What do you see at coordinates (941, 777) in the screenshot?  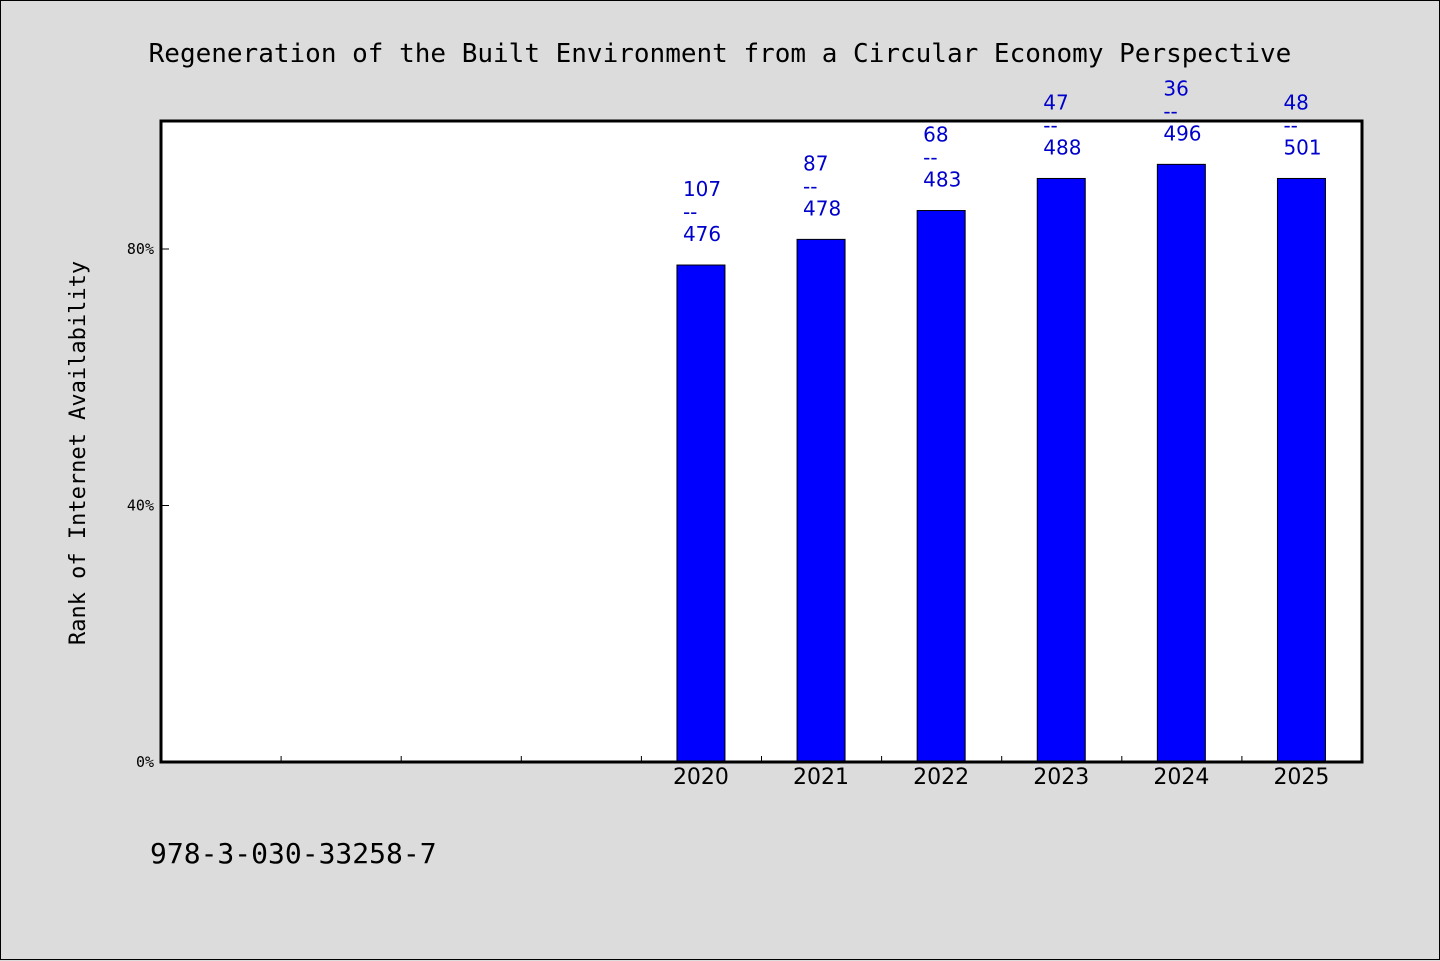 I see `x-tick-label-2022: 2022` at bounding box center [941, 777].